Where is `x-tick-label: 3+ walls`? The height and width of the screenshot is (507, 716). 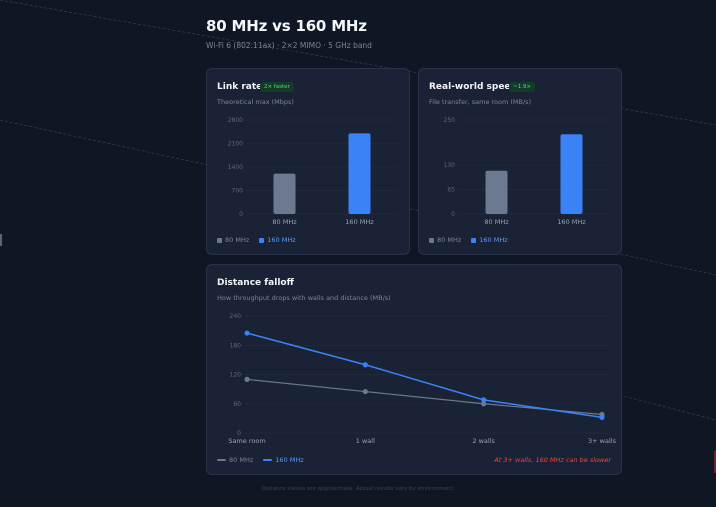
x-tick-label: 3+ walls is located at coordinates (602, 441).